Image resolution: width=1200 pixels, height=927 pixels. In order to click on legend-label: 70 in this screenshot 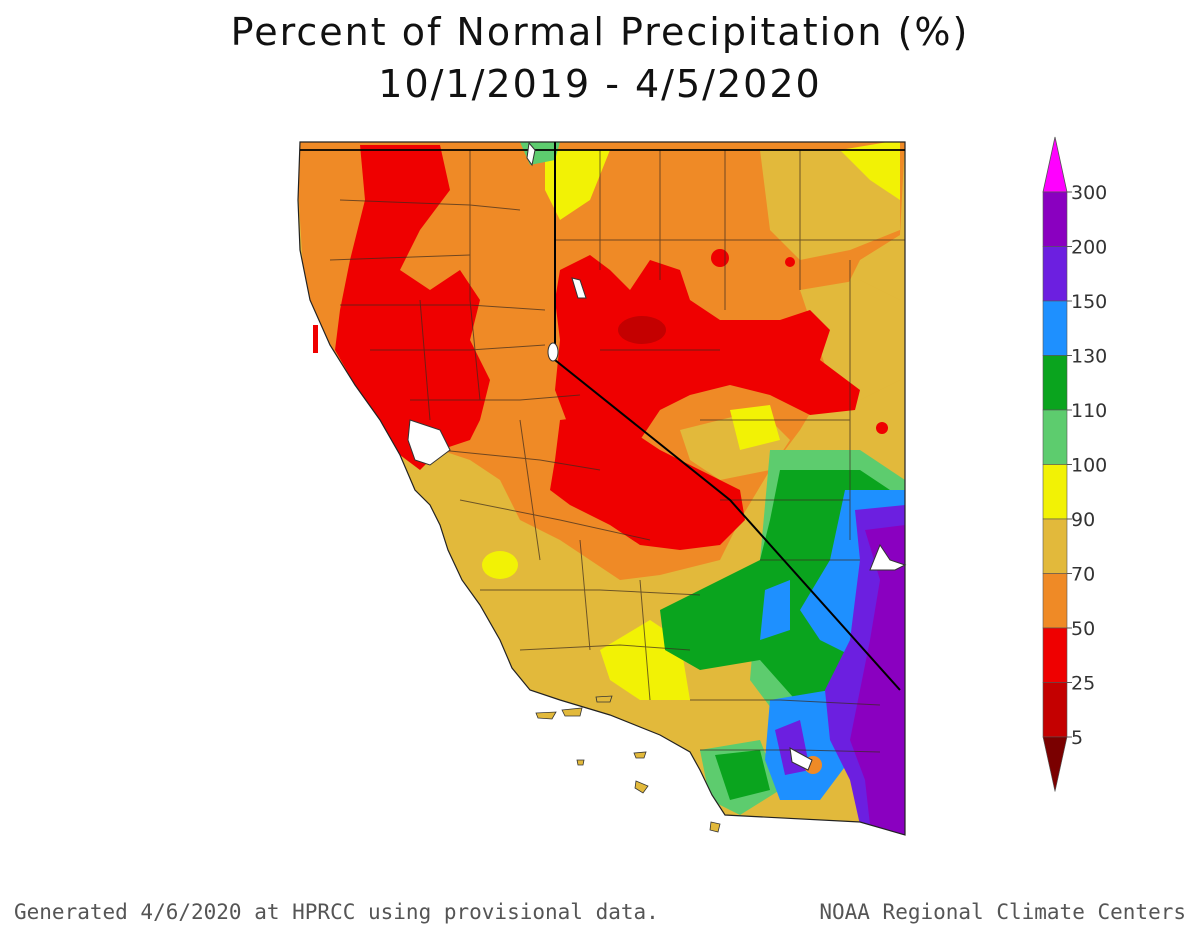, I will do `click(1083, 575)`.